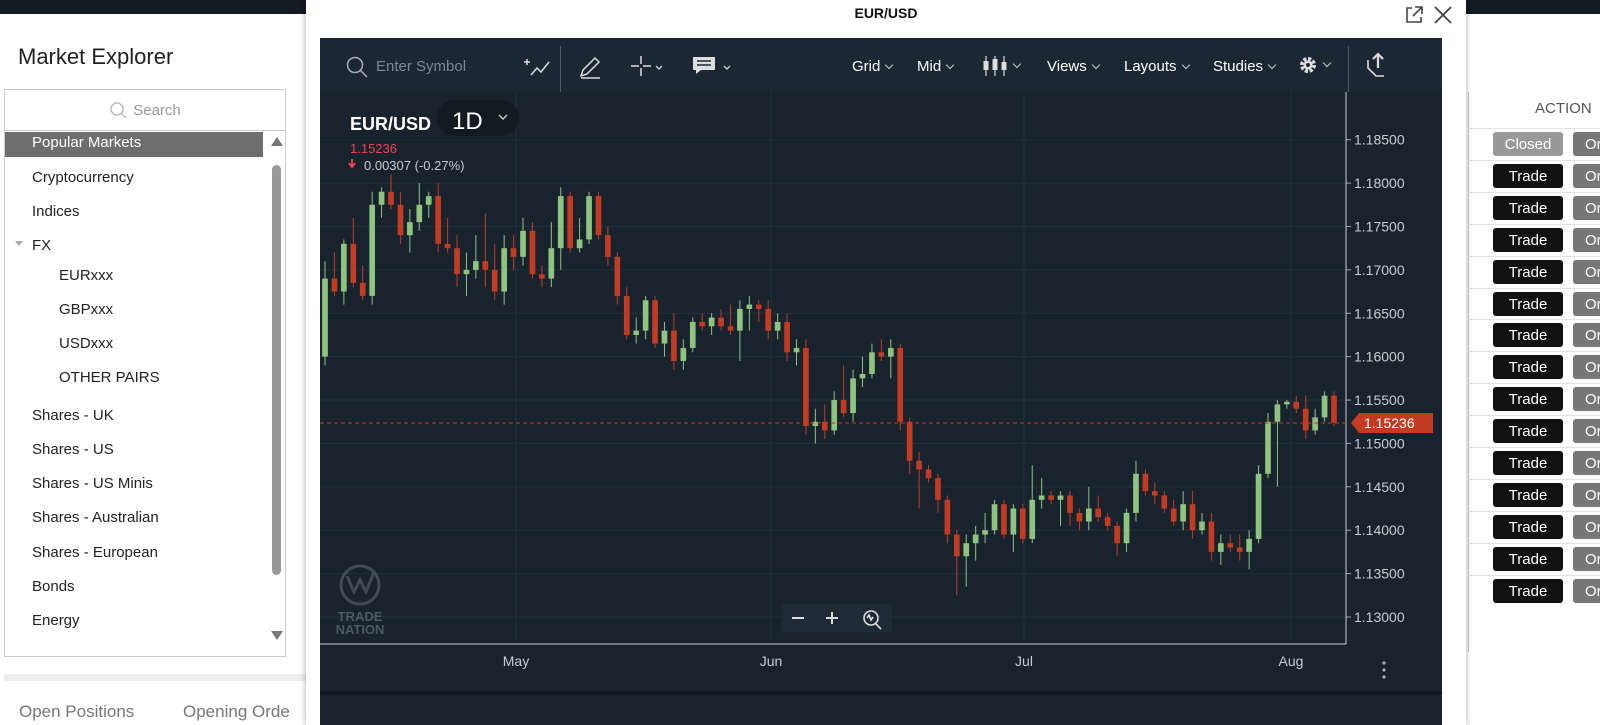  Describe the element at coordinates (95, 552) in the screenshot. I see `tree-item-shares-european: Shares - European` at that location.